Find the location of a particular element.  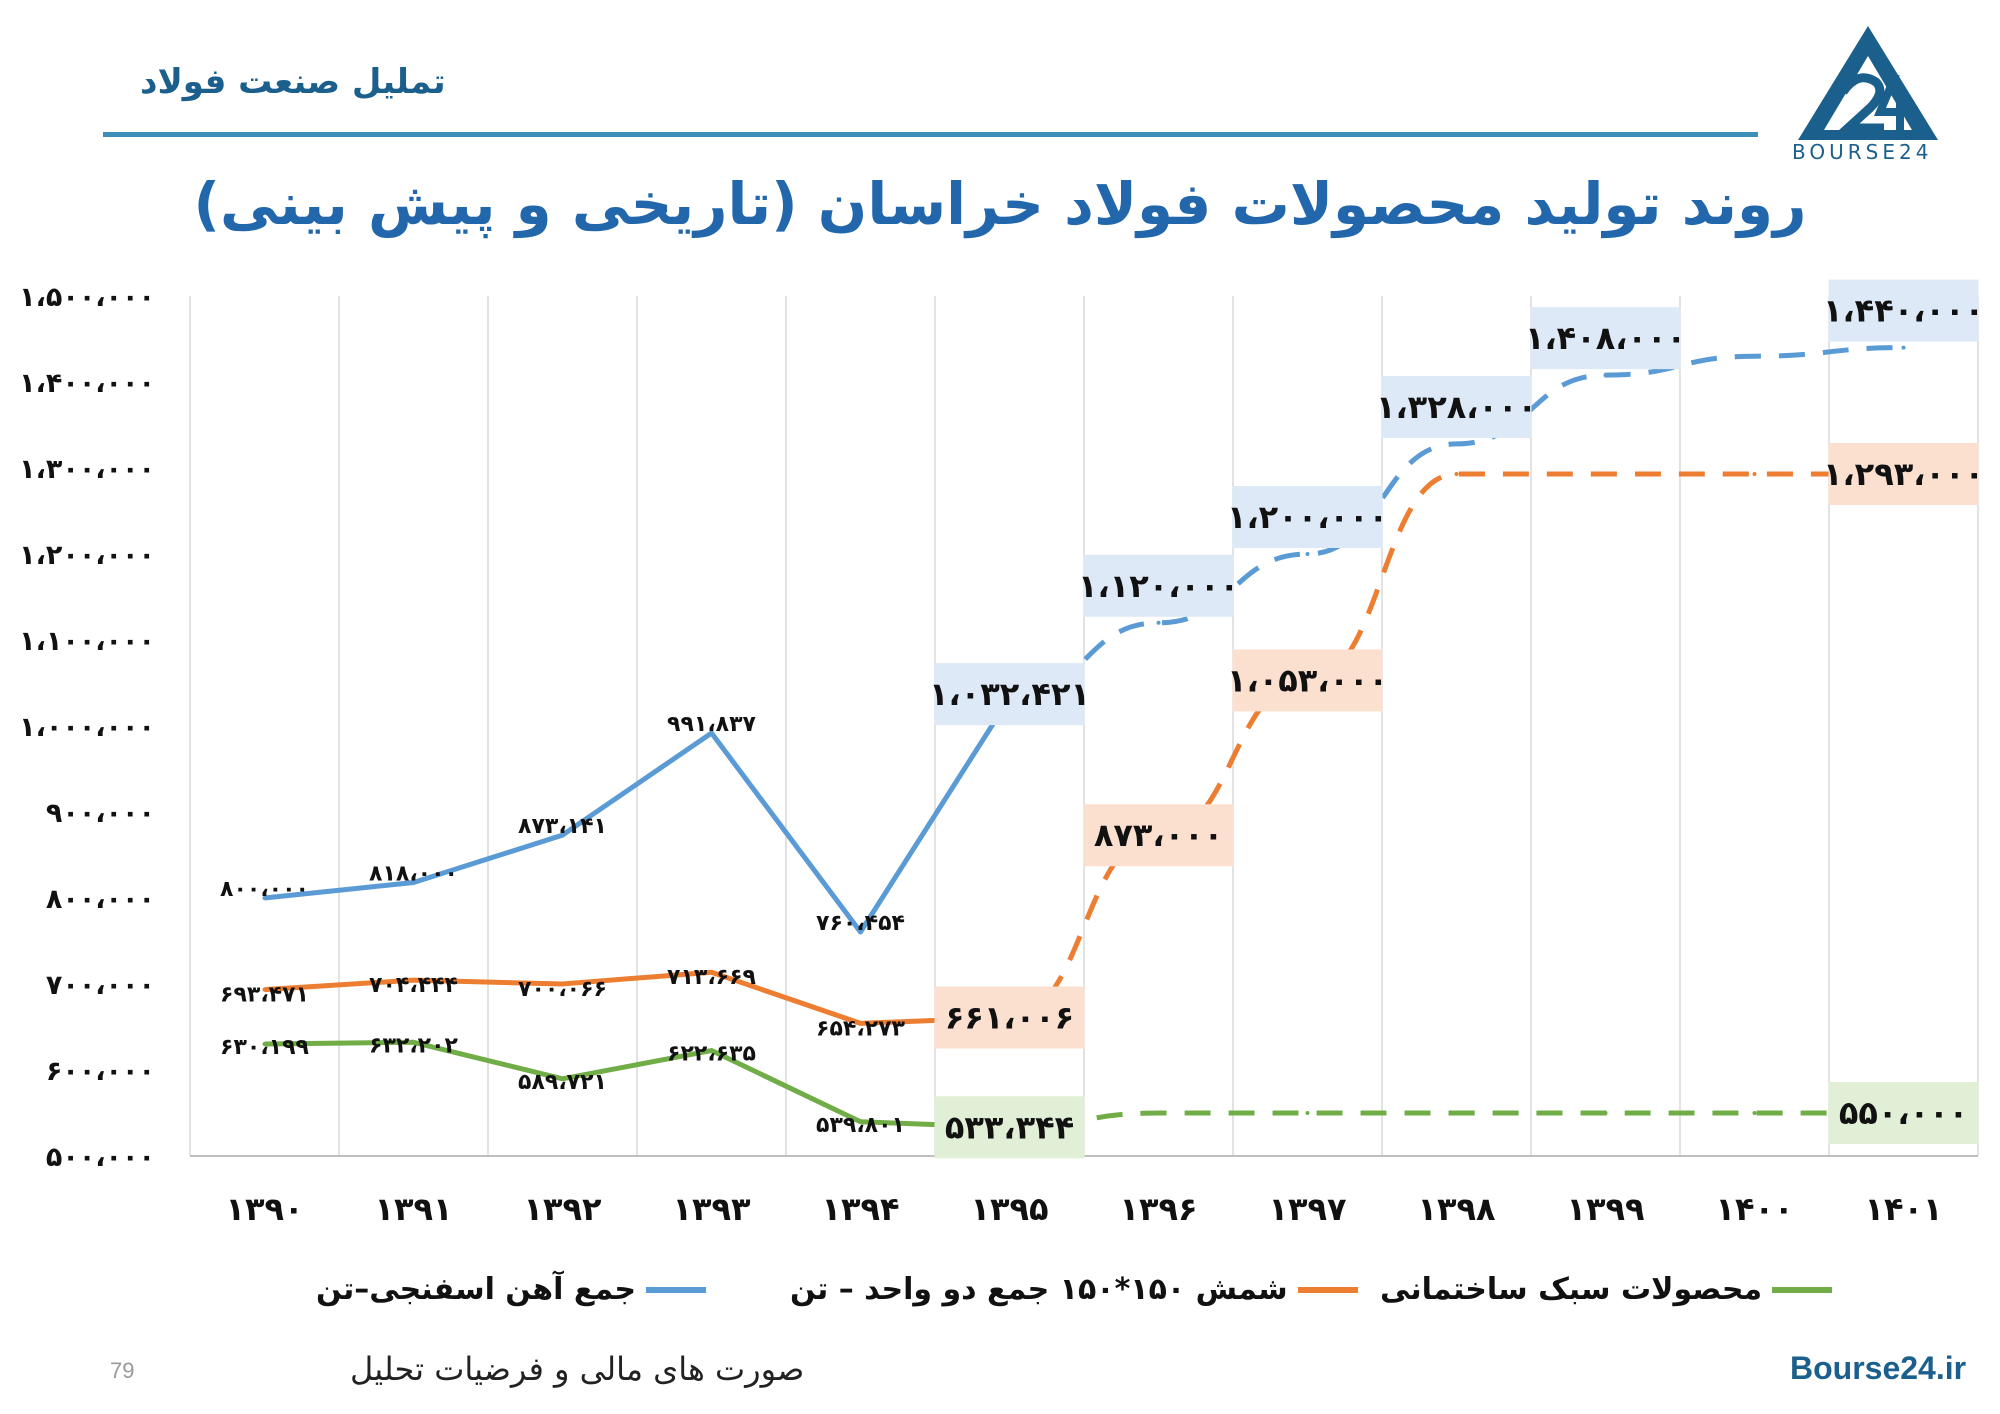

x-tick-label: ۱۳۹۵ is located at coordinates (1009, 1209).